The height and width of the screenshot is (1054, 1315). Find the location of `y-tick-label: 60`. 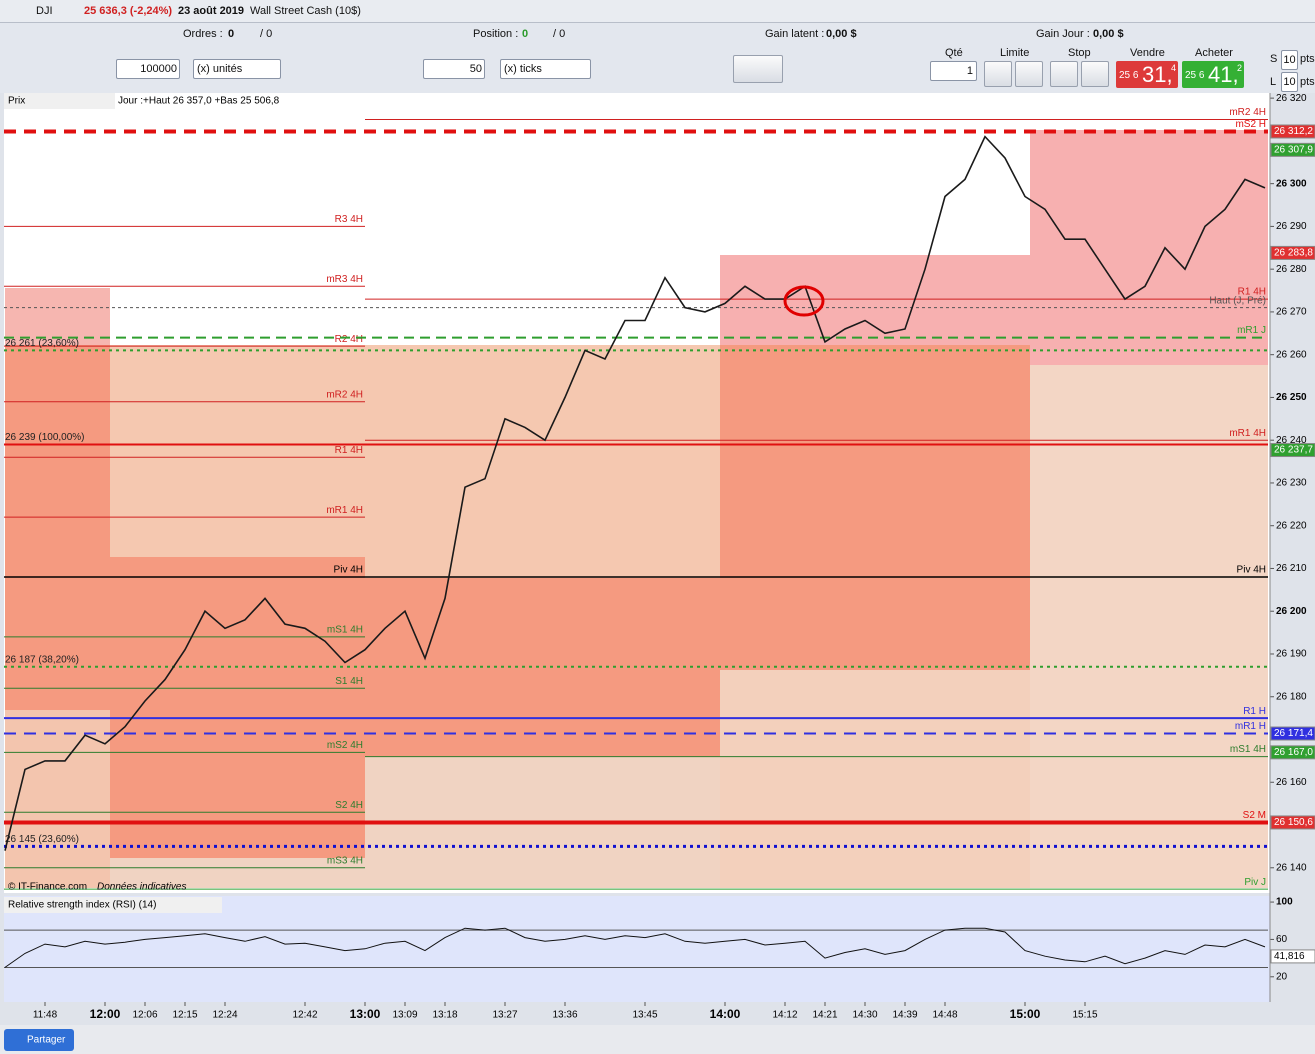

y-tick-label: 60 is located at coordinates (1282, 939).